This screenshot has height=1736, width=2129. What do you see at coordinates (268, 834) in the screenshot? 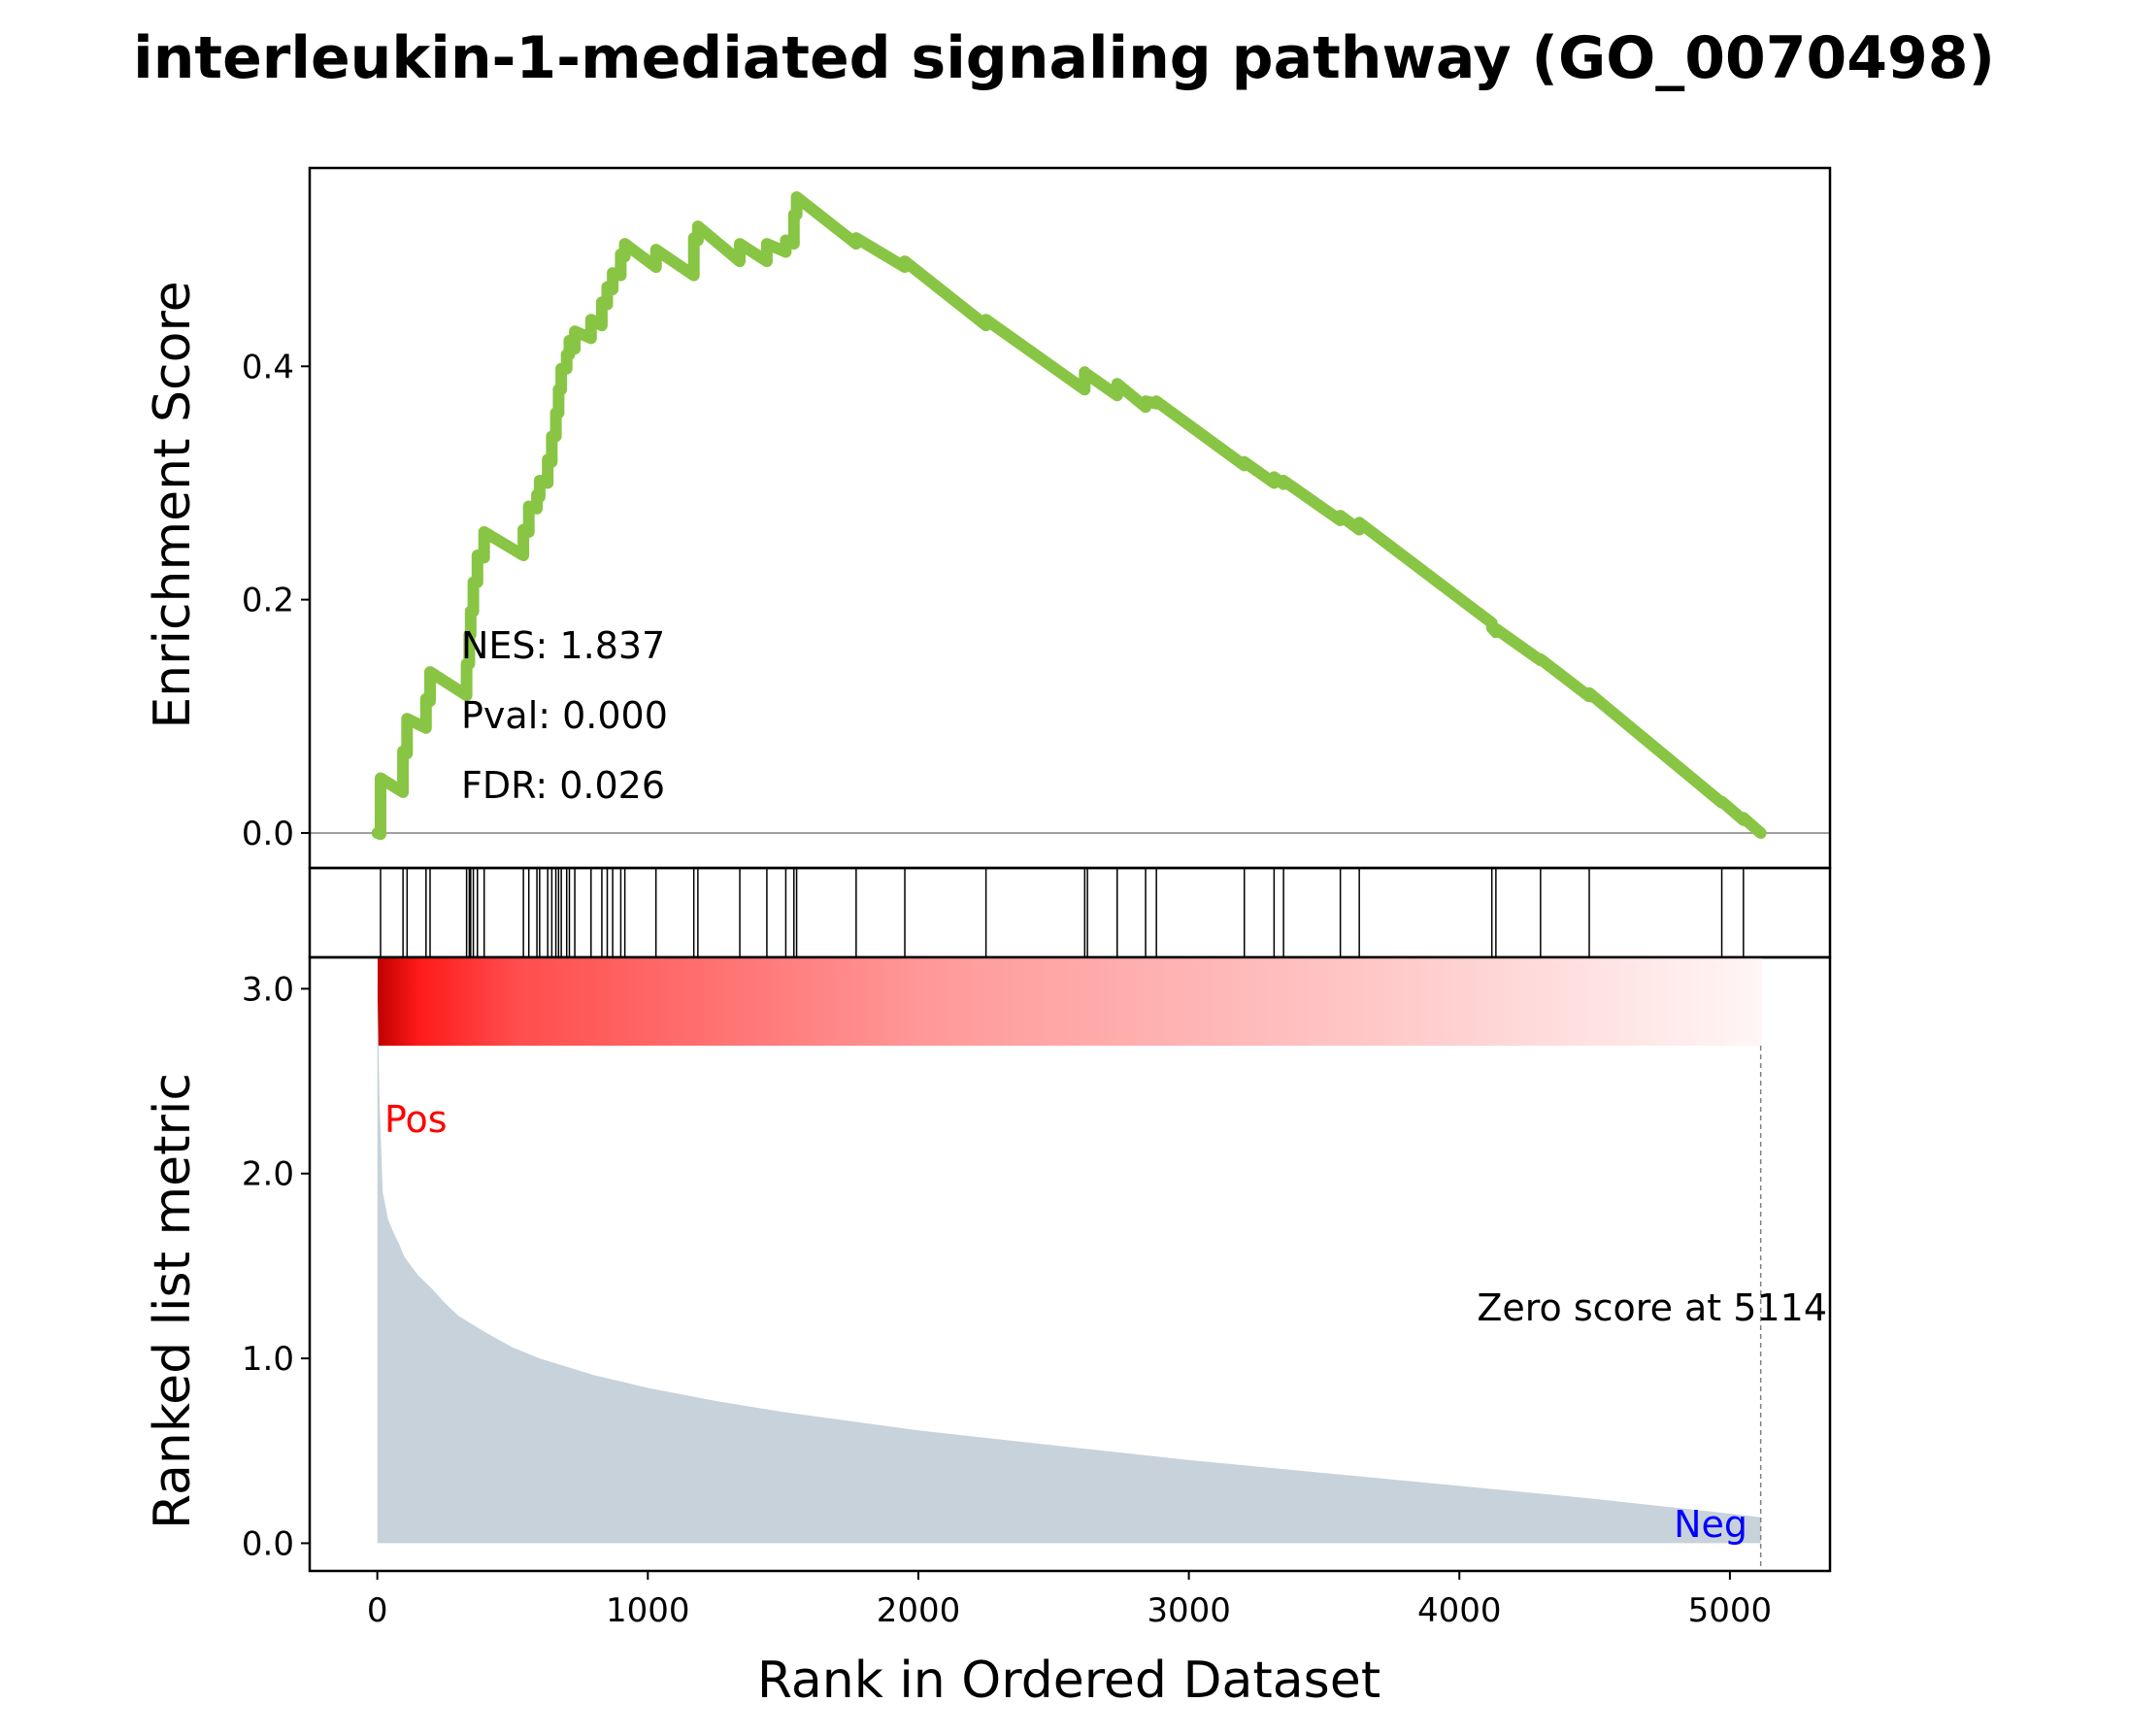
I see `es-y-tick-label: 0.0` at bounding box center [268, 834].